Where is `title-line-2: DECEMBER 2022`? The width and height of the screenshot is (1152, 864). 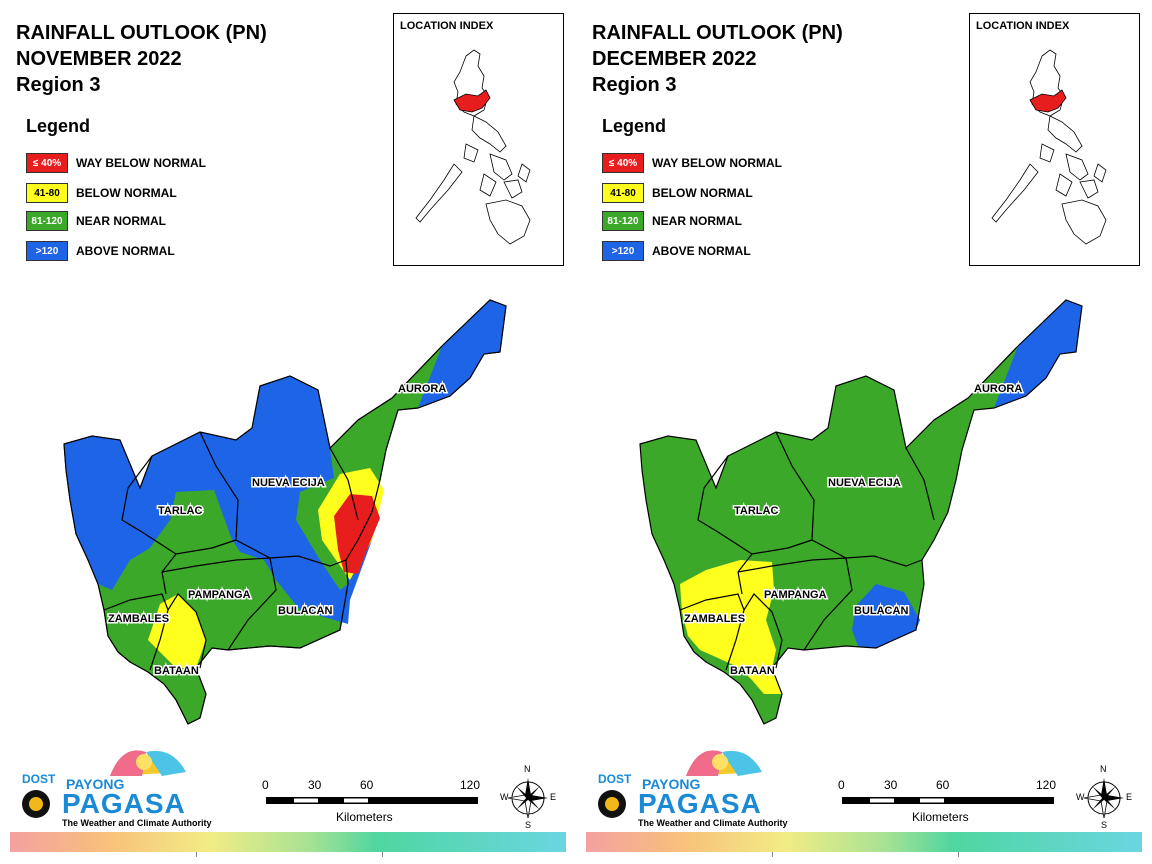 title-line-2: DECEMBER 2022 is located at coordinates (674, 59).